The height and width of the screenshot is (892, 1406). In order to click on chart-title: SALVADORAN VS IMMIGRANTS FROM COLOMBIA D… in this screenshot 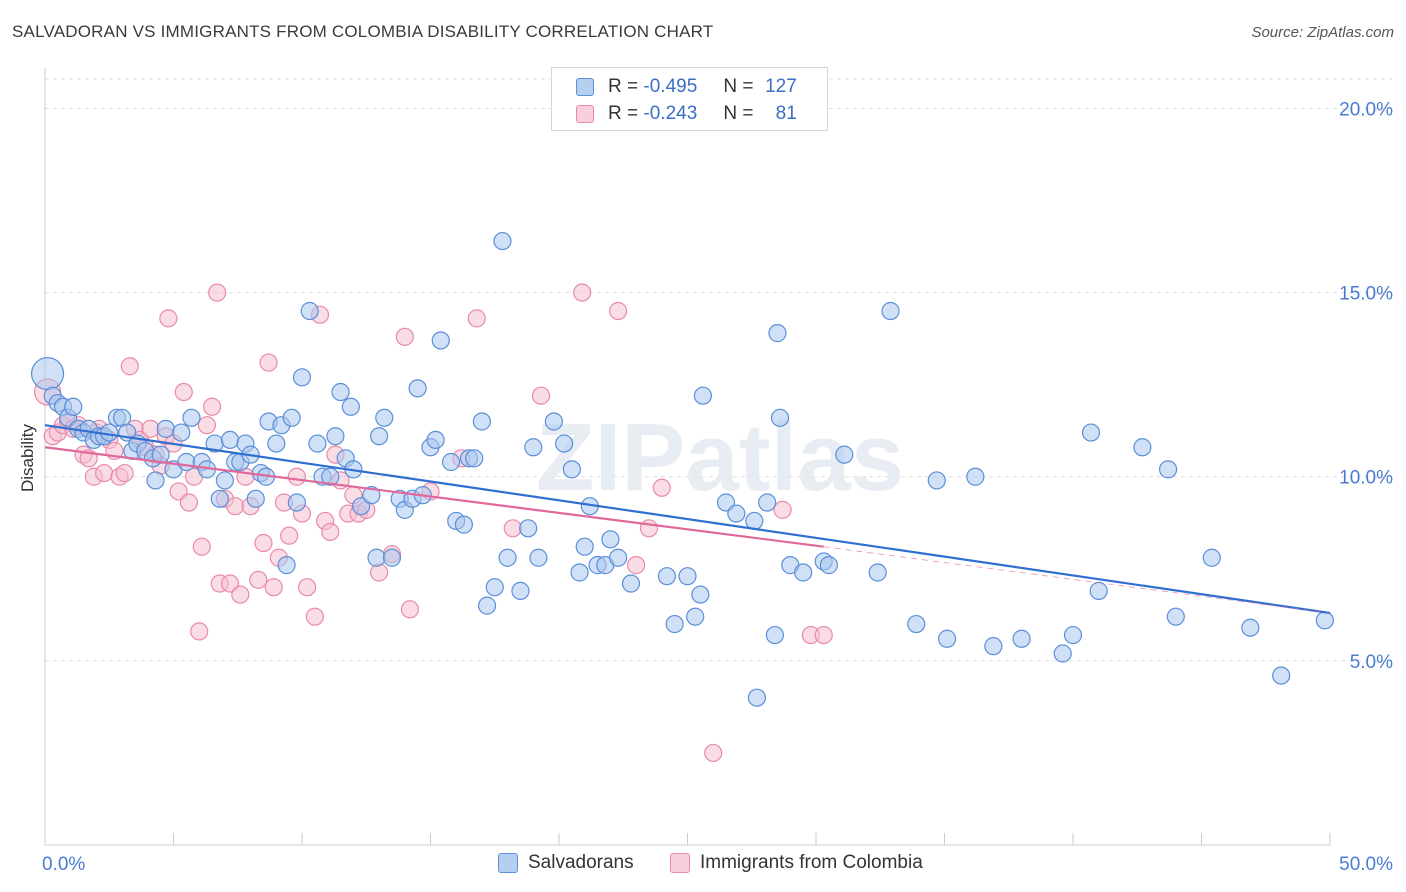, I will do `click(363, 31)`.